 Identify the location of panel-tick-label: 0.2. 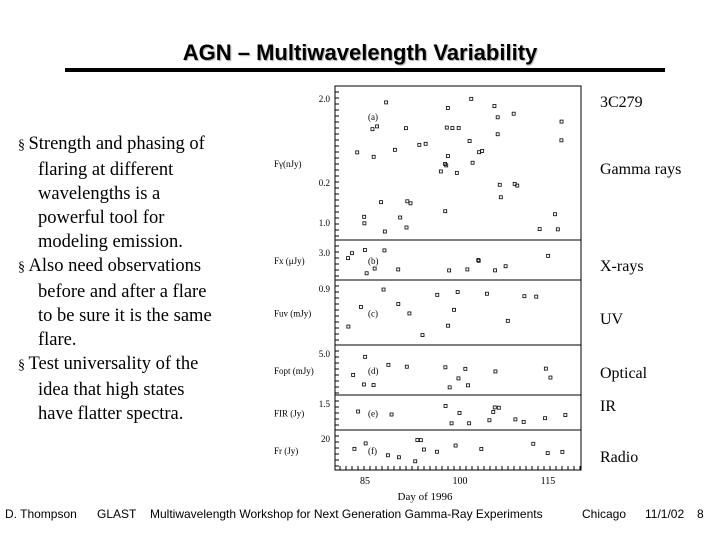
(324, 183).